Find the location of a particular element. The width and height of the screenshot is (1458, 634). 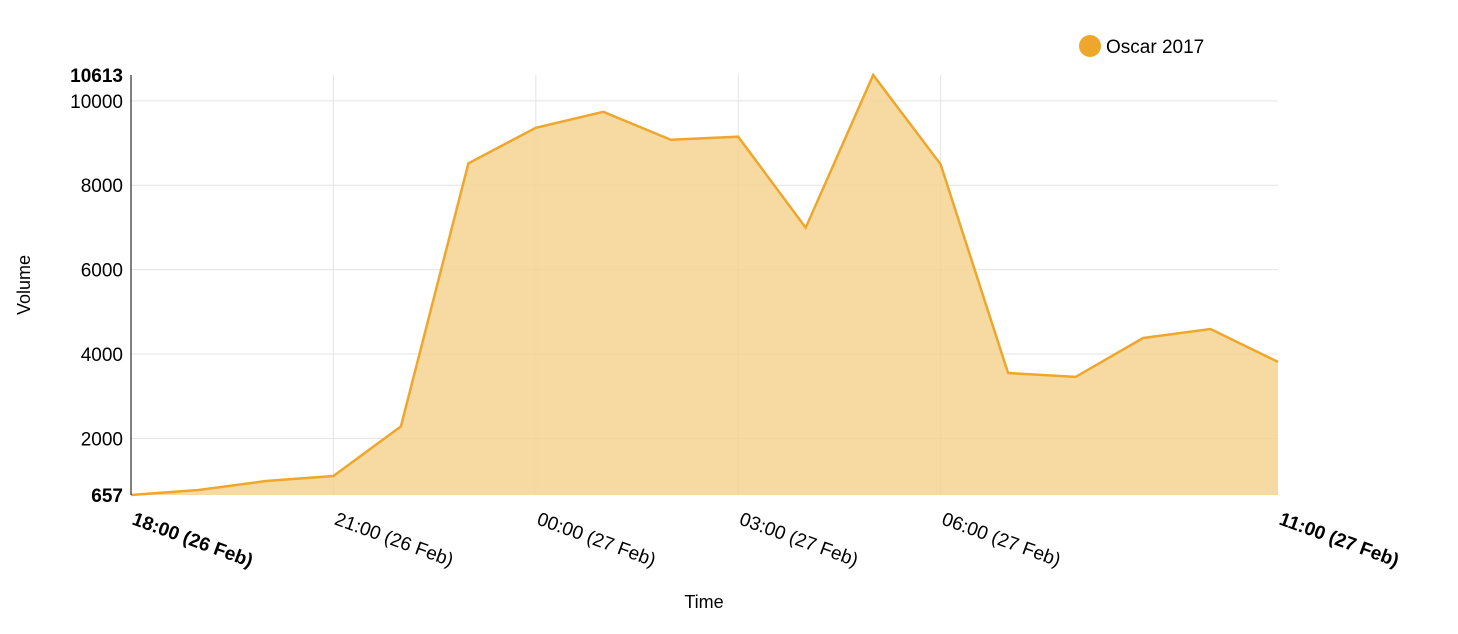

x-tick-label: 03:00 (27 Feb) is located at coordinates (799, 540).